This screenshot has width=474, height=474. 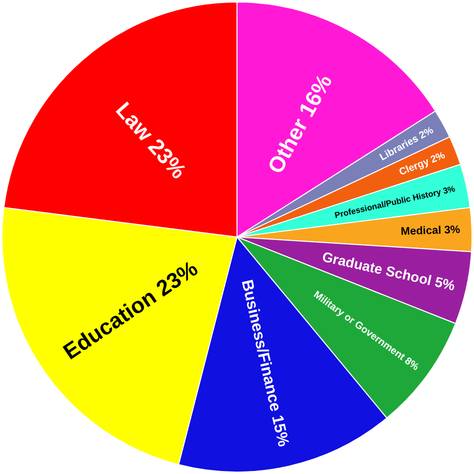 I want to click on slice-label: Graduate School, so click(x=377, y=268).